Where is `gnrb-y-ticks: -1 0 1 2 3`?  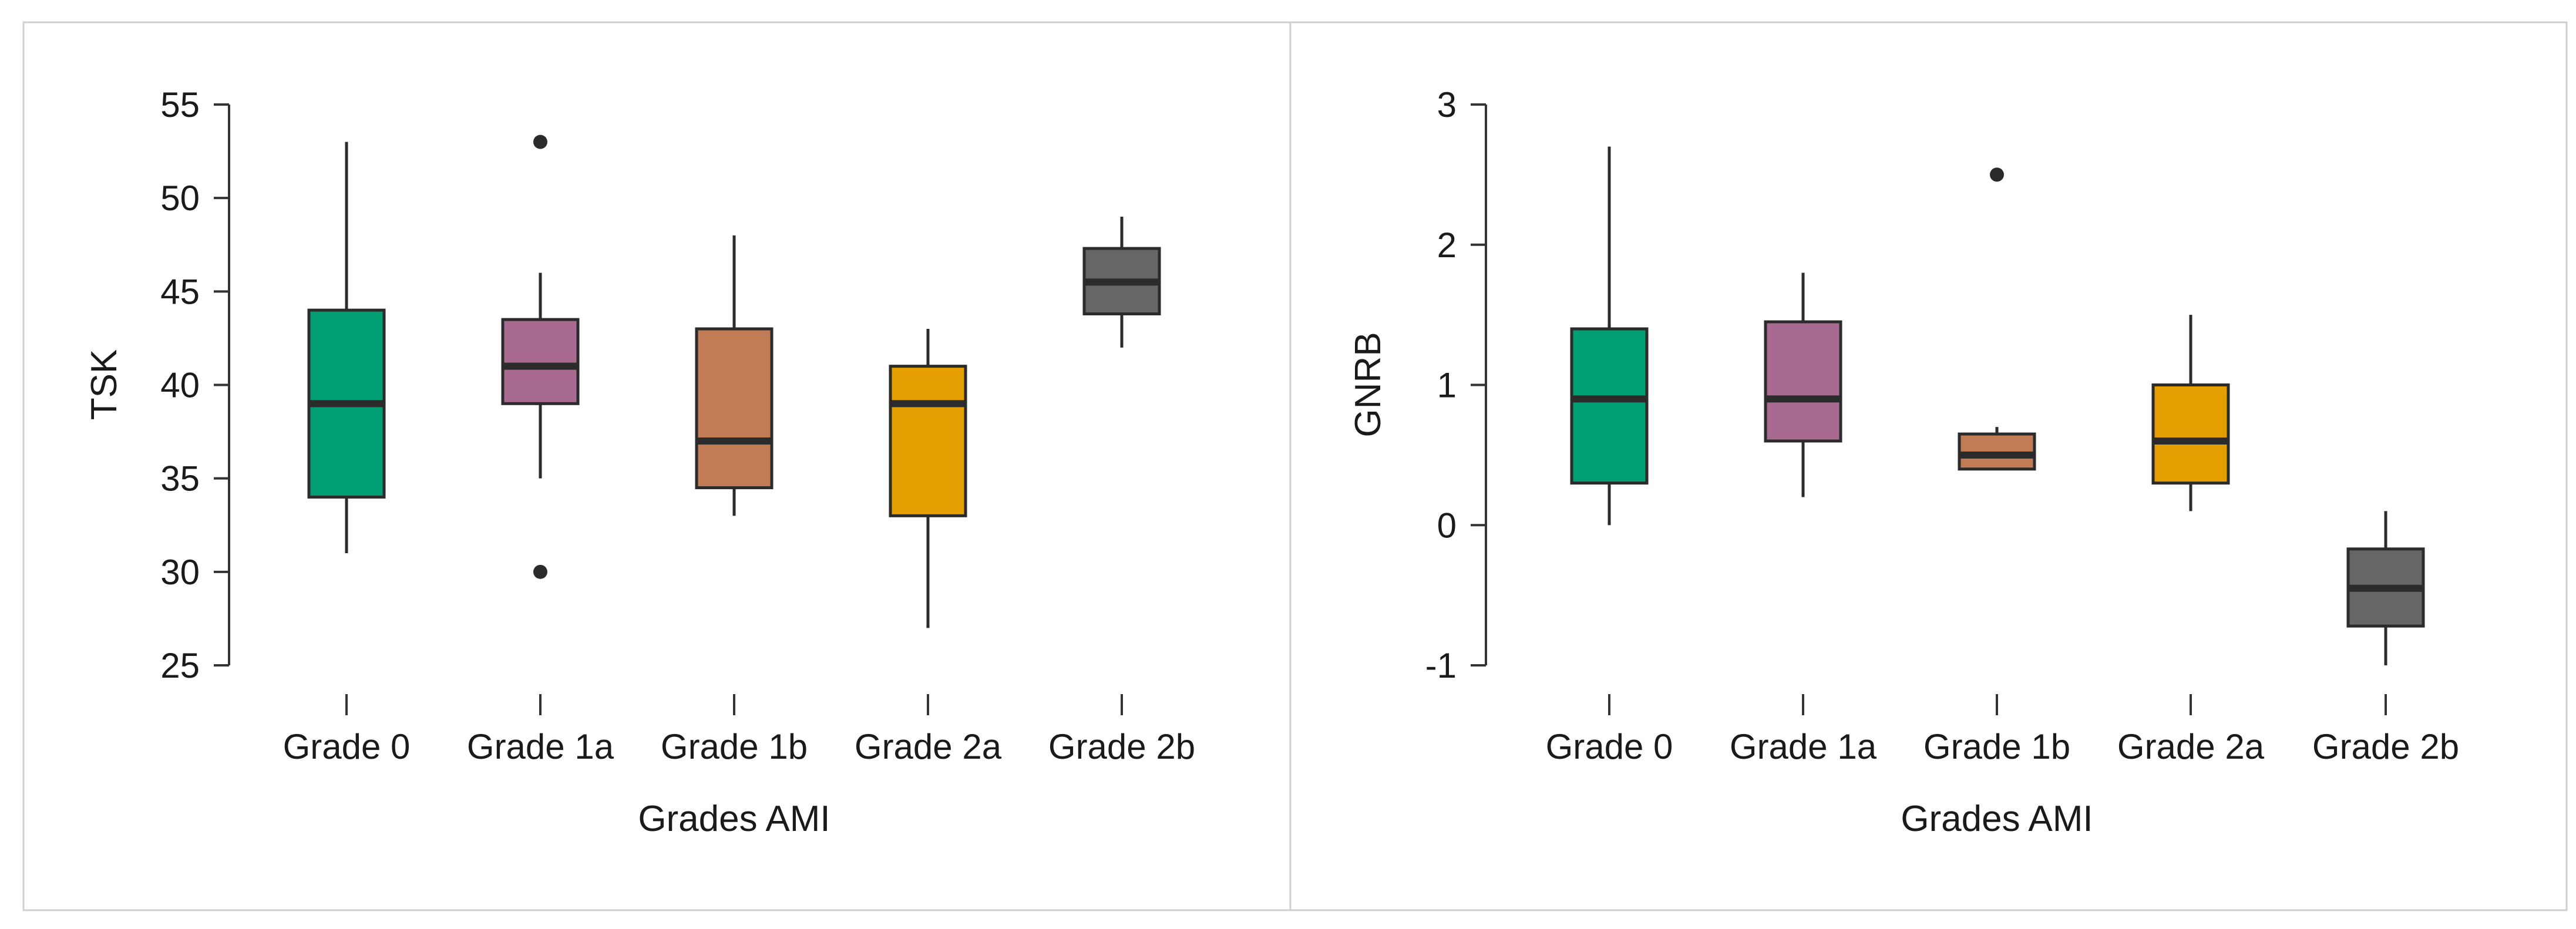
gnrb-y-ticks: -1 0 1 2 3 is located at coordinates (1455, 385).